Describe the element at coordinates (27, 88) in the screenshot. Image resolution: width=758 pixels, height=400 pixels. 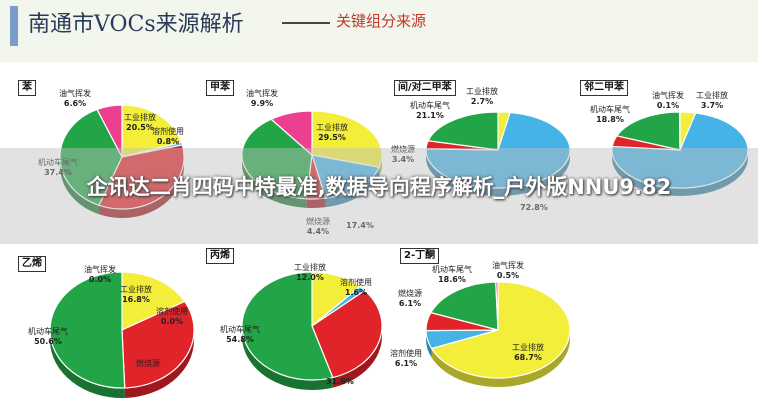
I see `panel-label-benzene: 苯` at that location.